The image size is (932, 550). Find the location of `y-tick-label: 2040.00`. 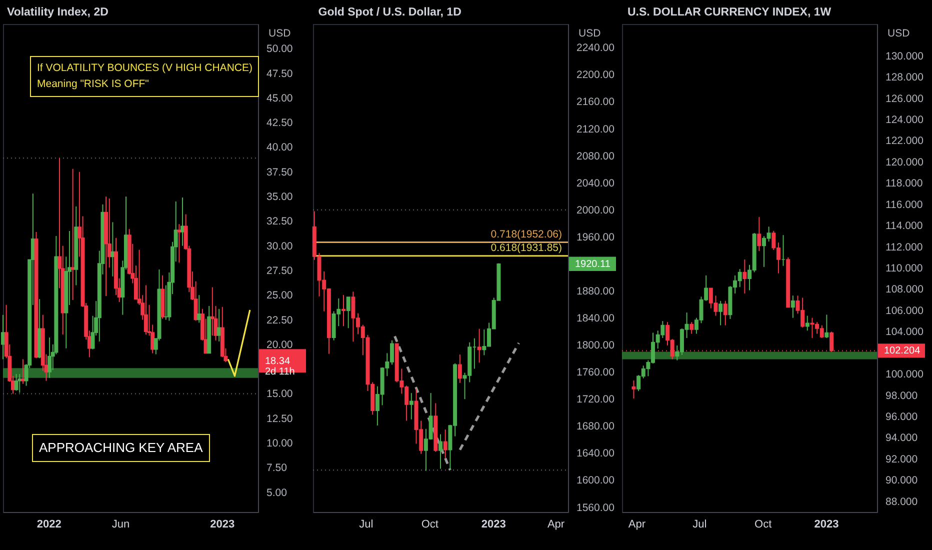

y-tick-label: 2040.00 is located at coordinates (595, 183).